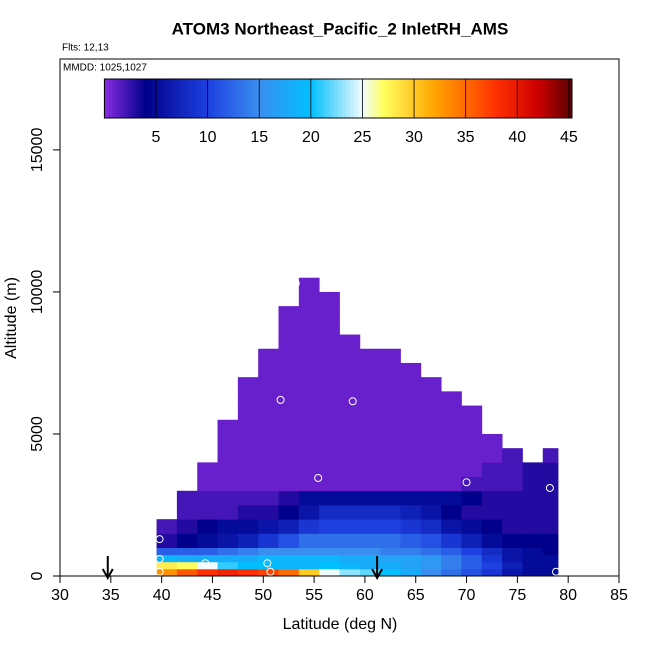  I want to click on colorbar-tick-label: 45, so click(569, 137).